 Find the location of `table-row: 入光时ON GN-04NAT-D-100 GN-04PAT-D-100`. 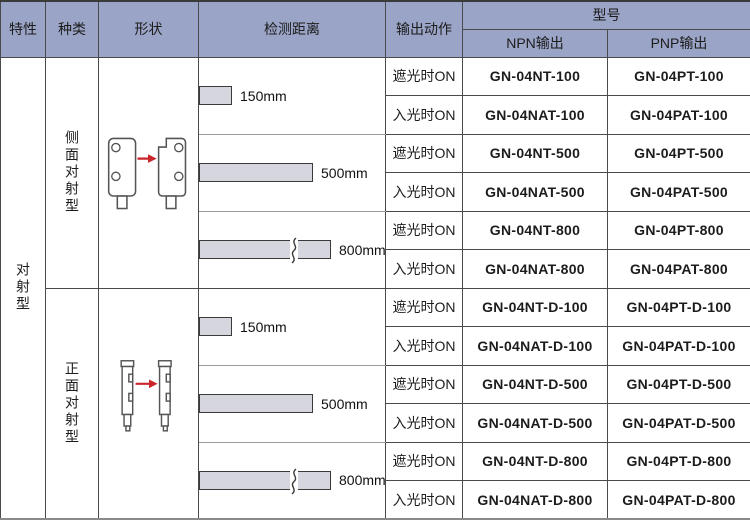

table-row: 入光时ON GN-04NAT-D-100 GN-04PAT-D-100 is located at coordinates (375, 346).